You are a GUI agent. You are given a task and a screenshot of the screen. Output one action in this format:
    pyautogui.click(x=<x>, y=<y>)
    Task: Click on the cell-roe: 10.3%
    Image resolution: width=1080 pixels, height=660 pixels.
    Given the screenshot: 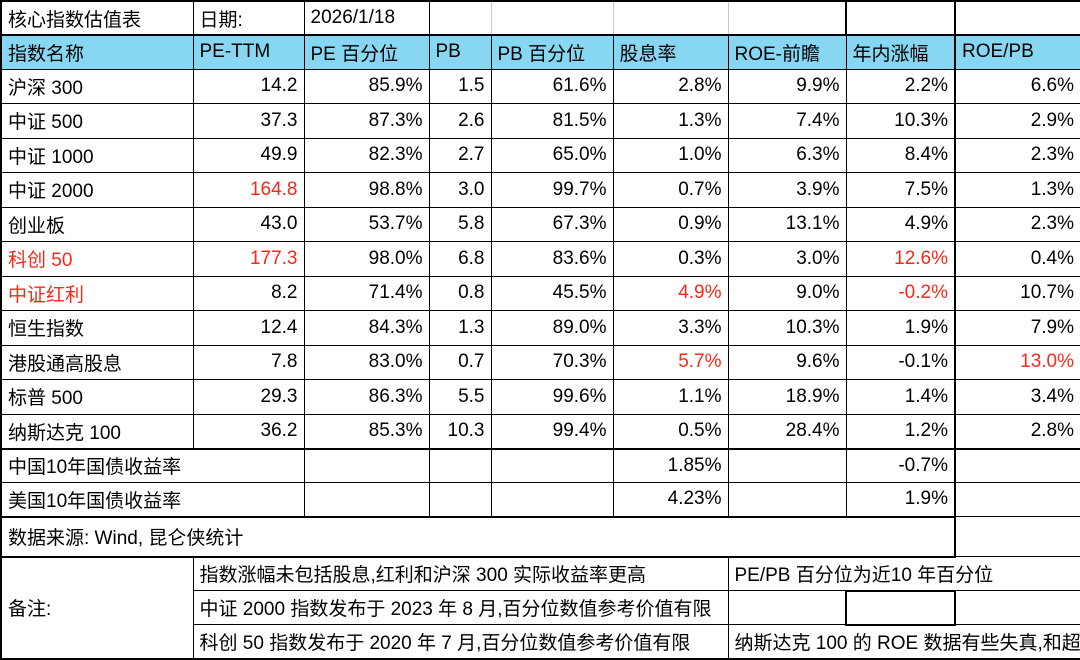 What is the action you would take?
    pyautogui.click(x=787, y=328)
    